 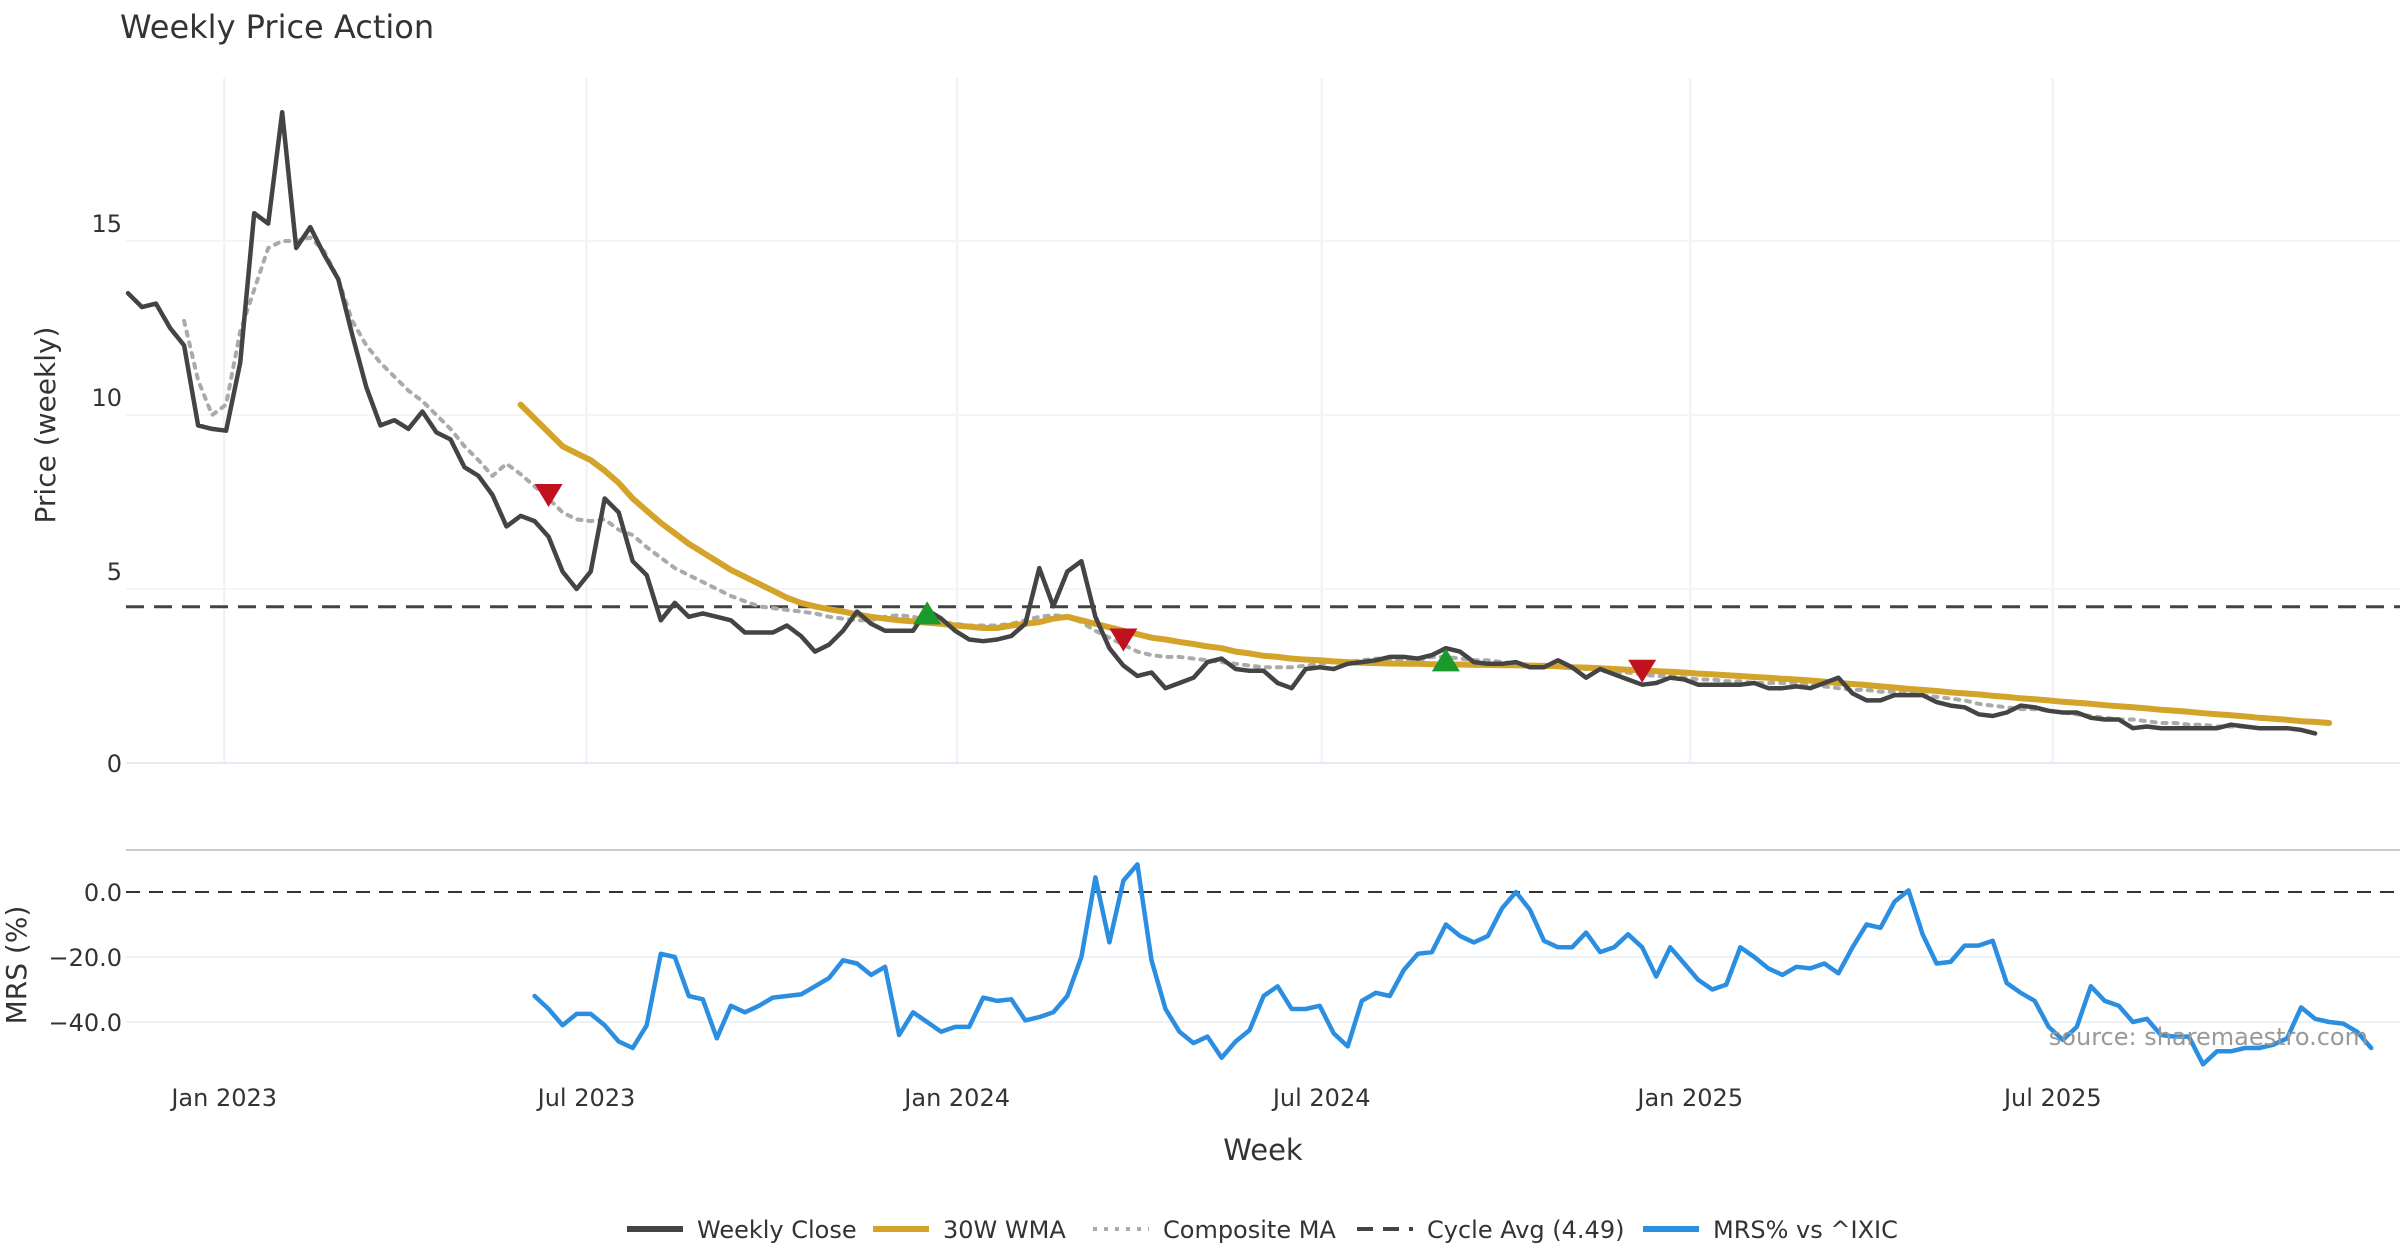 What do you see at coordinates (2052, 1098) in the screenshot?
I see `x-tick-label: Jul 2025` at bounding box center [2052, 1098].